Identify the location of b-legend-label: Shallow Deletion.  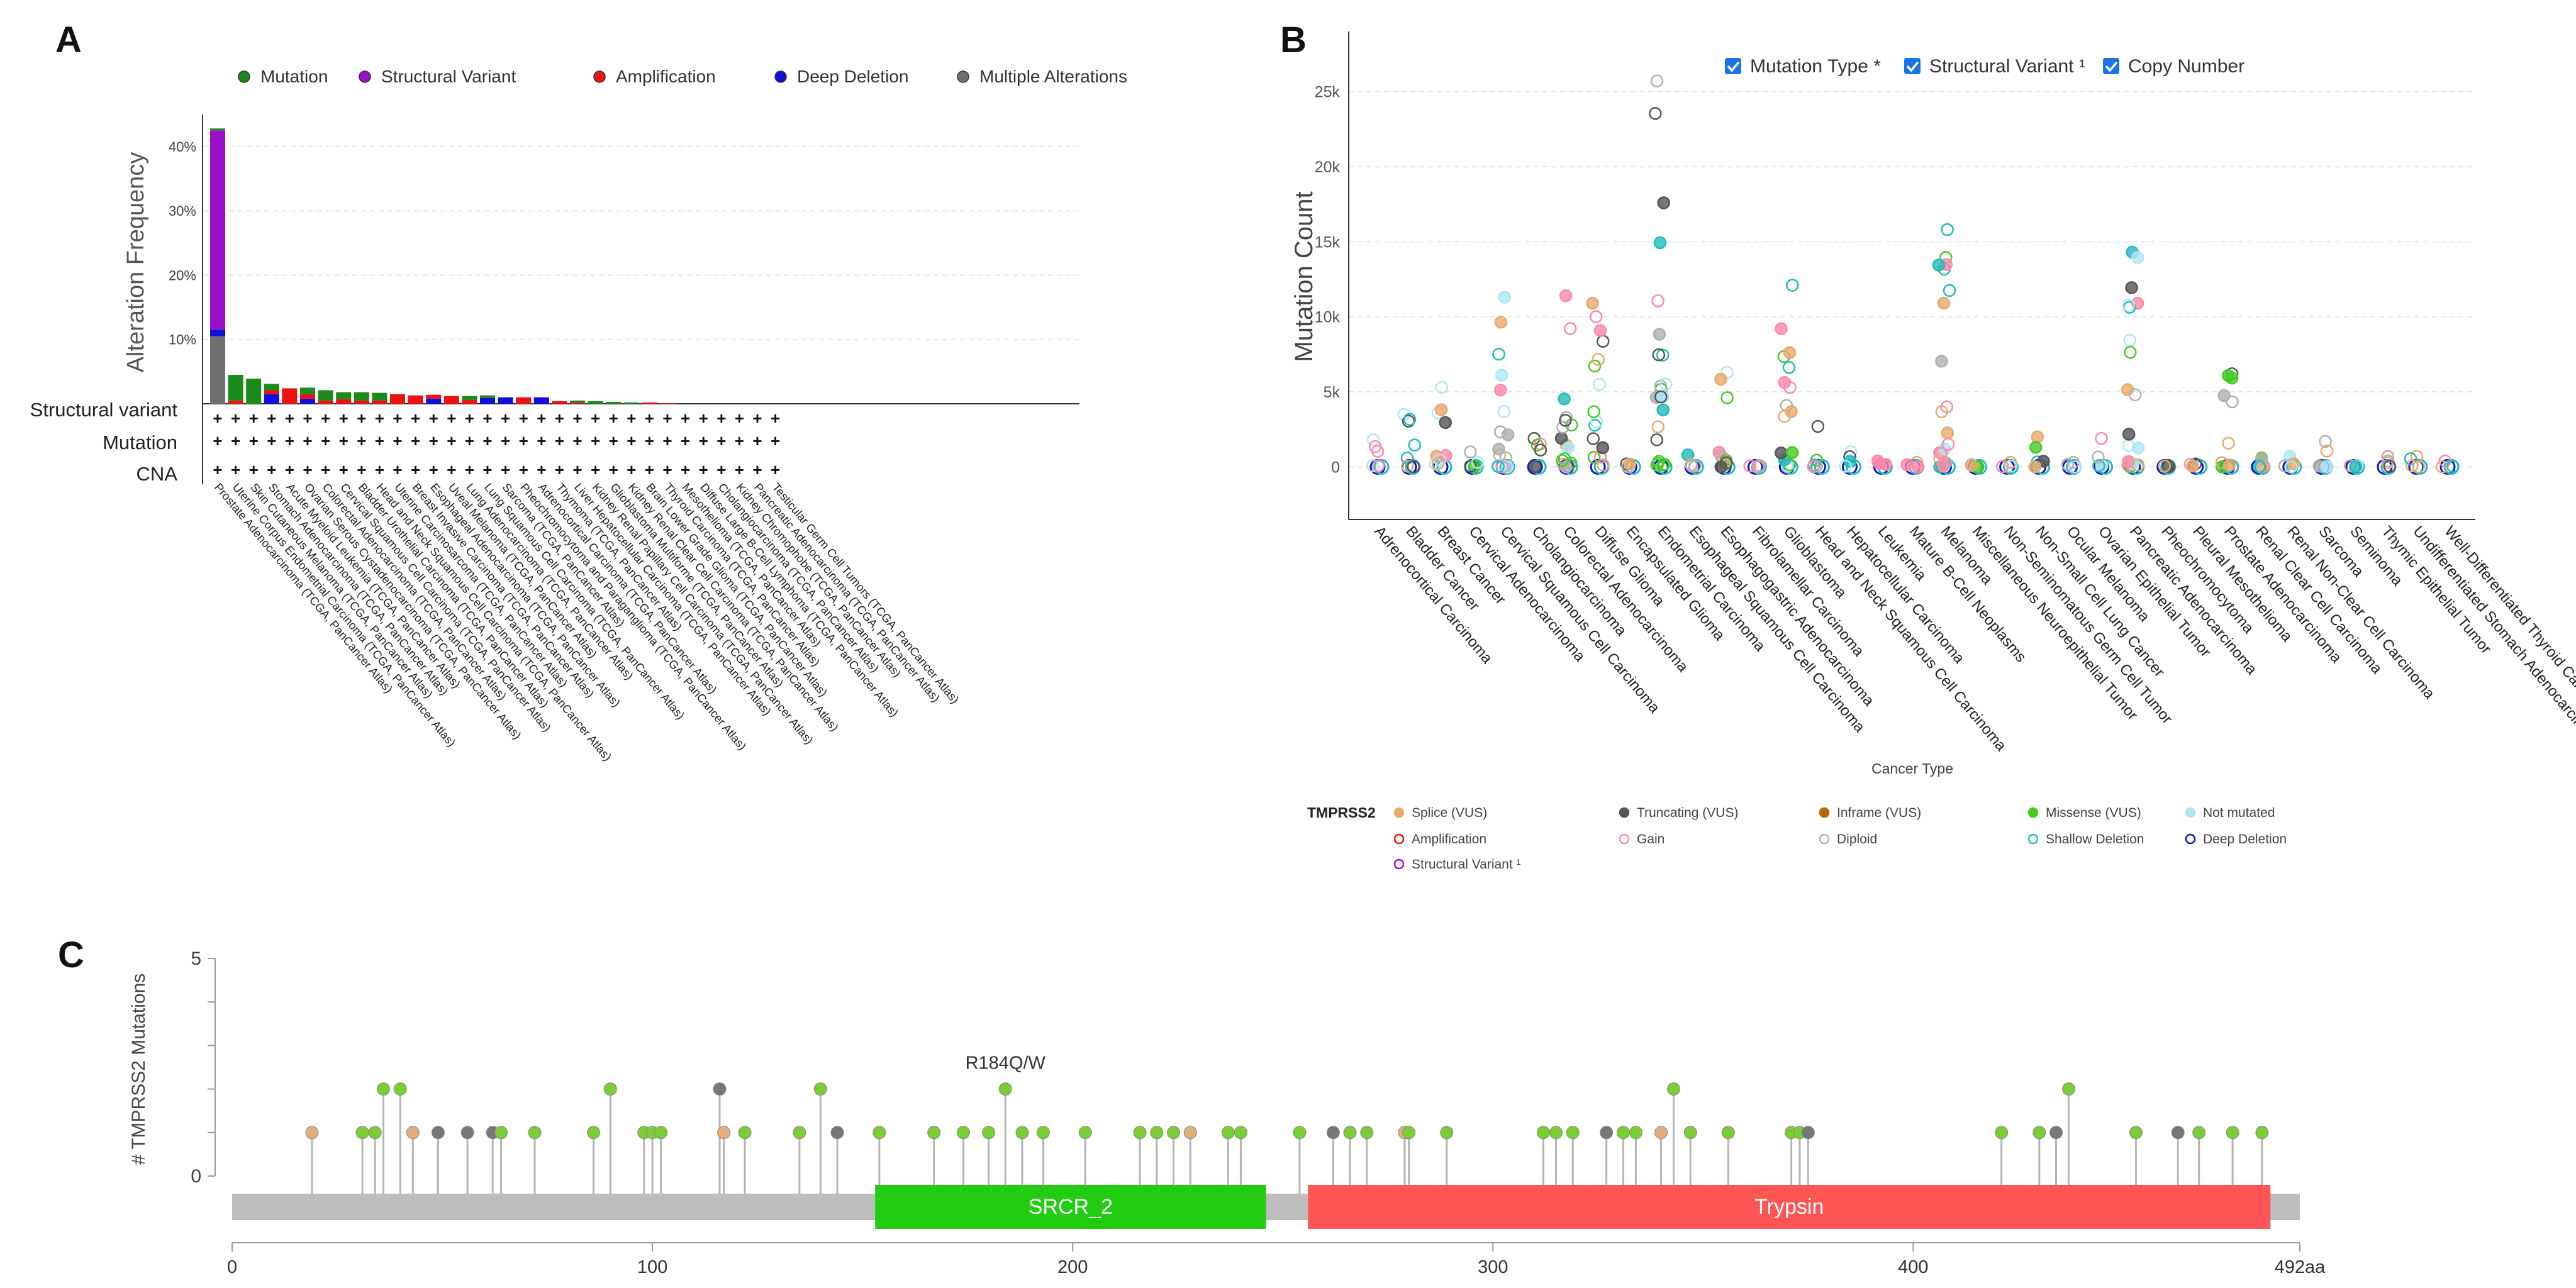
(2095, 839).